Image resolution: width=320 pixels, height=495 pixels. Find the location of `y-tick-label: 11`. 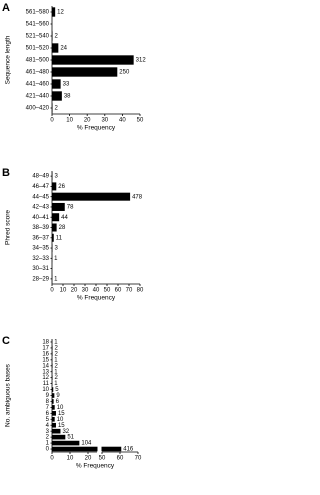

y-tick-label: 11 is located at coordinates (46, 384).